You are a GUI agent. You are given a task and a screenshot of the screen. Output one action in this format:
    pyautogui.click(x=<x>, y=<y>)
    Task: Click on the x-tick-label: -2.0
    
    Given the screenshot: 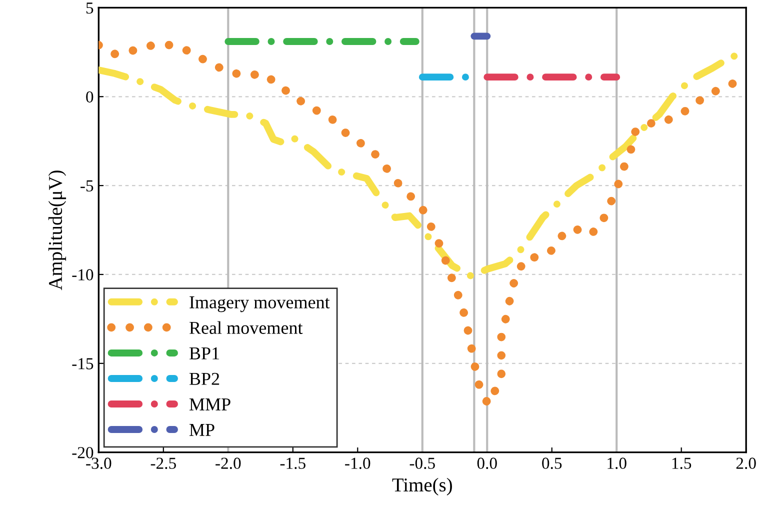 What is the action you would take?
    pyautogui.click(x=228, y=463)
    